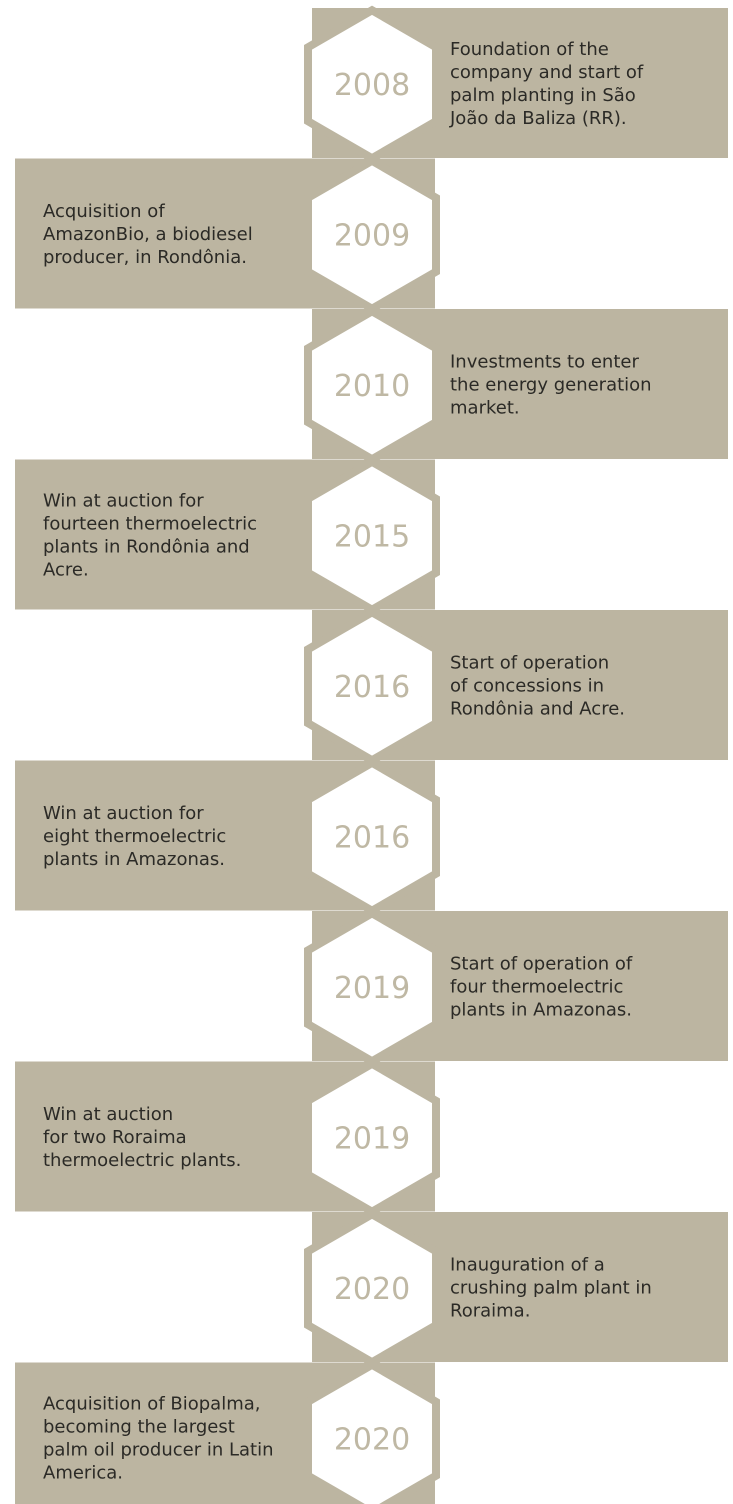 The width and height of the screenshot is (733, 1504). What do you see at coordinates (485, 407) in the screenshot?
I see `description-line: market.` at bounding box center [485, 407].